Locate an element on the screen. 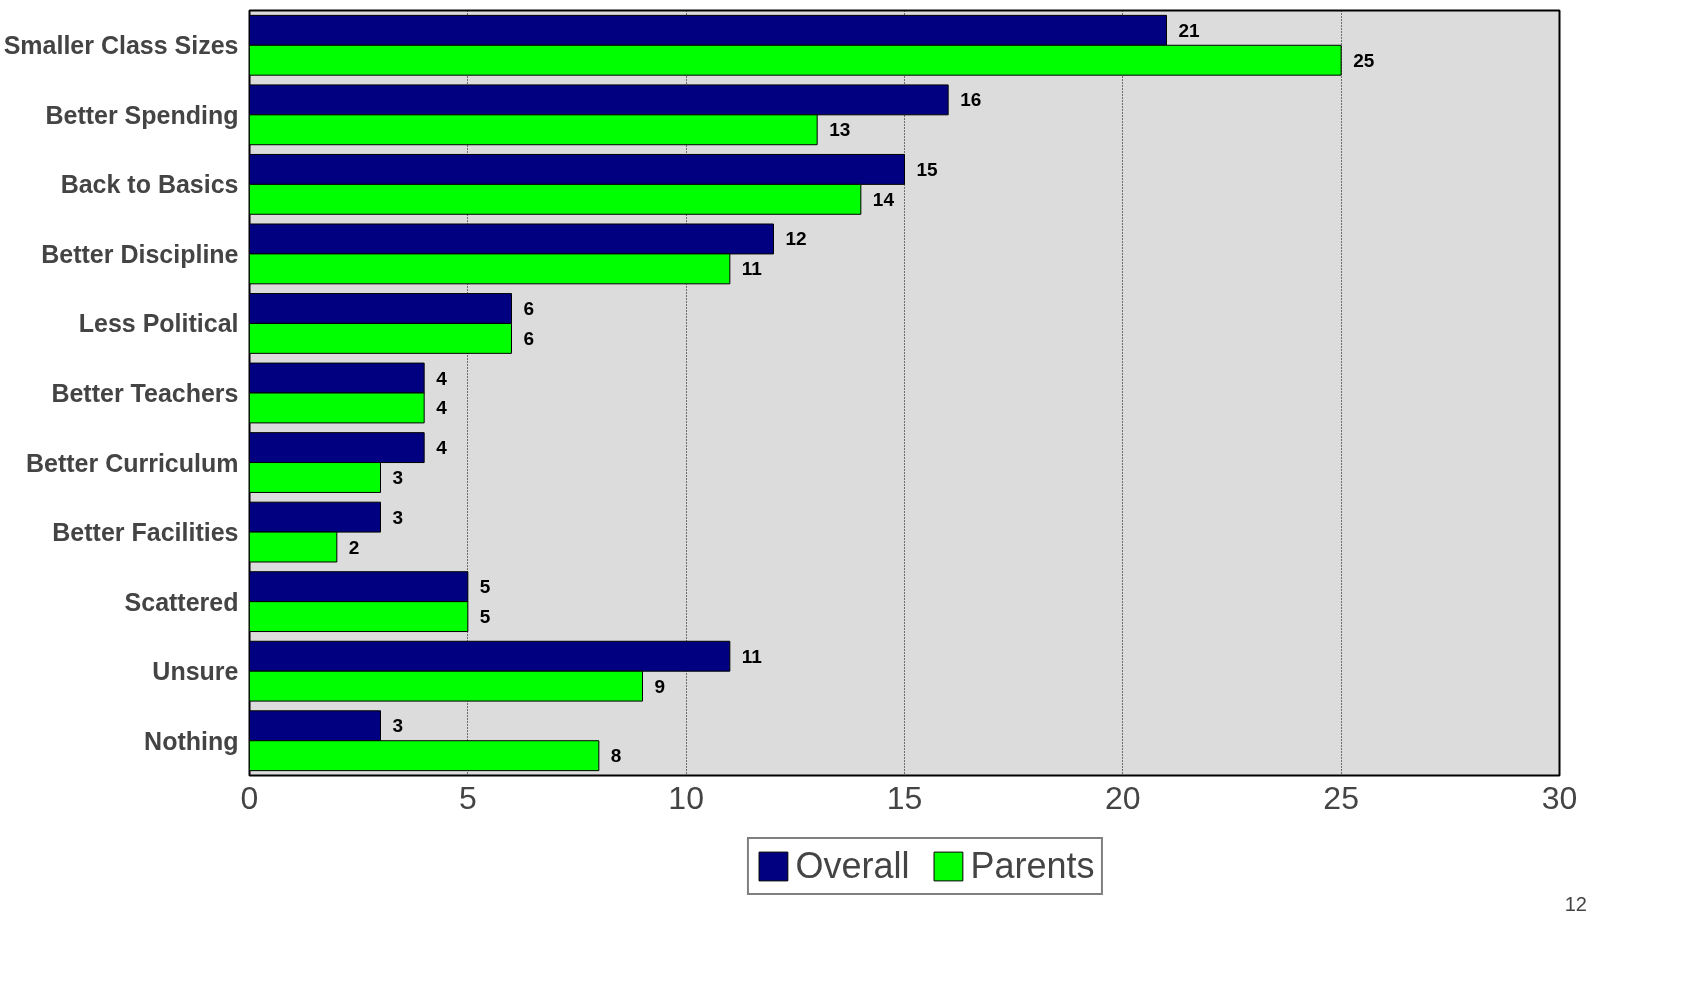 The image size is (1694, 997). data-label: 8 is located at coordinates (616, 756).